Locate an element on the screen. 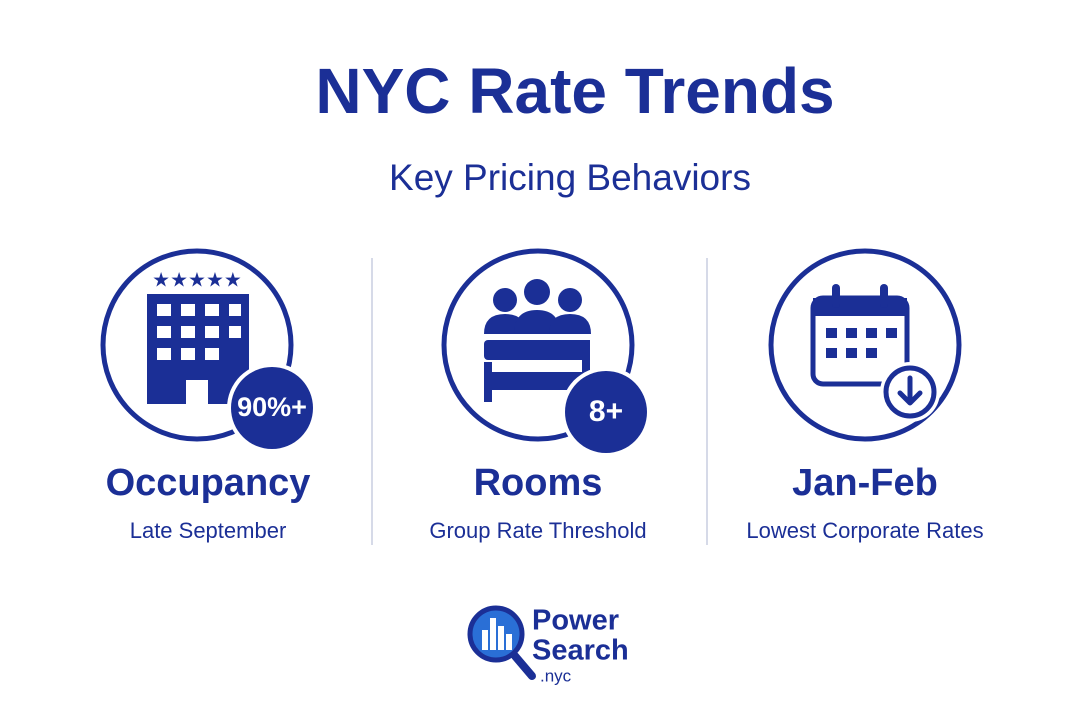 The height and width of the screenshot is (720, 1080). badge: 8+ is located at coordinates (606, 411).